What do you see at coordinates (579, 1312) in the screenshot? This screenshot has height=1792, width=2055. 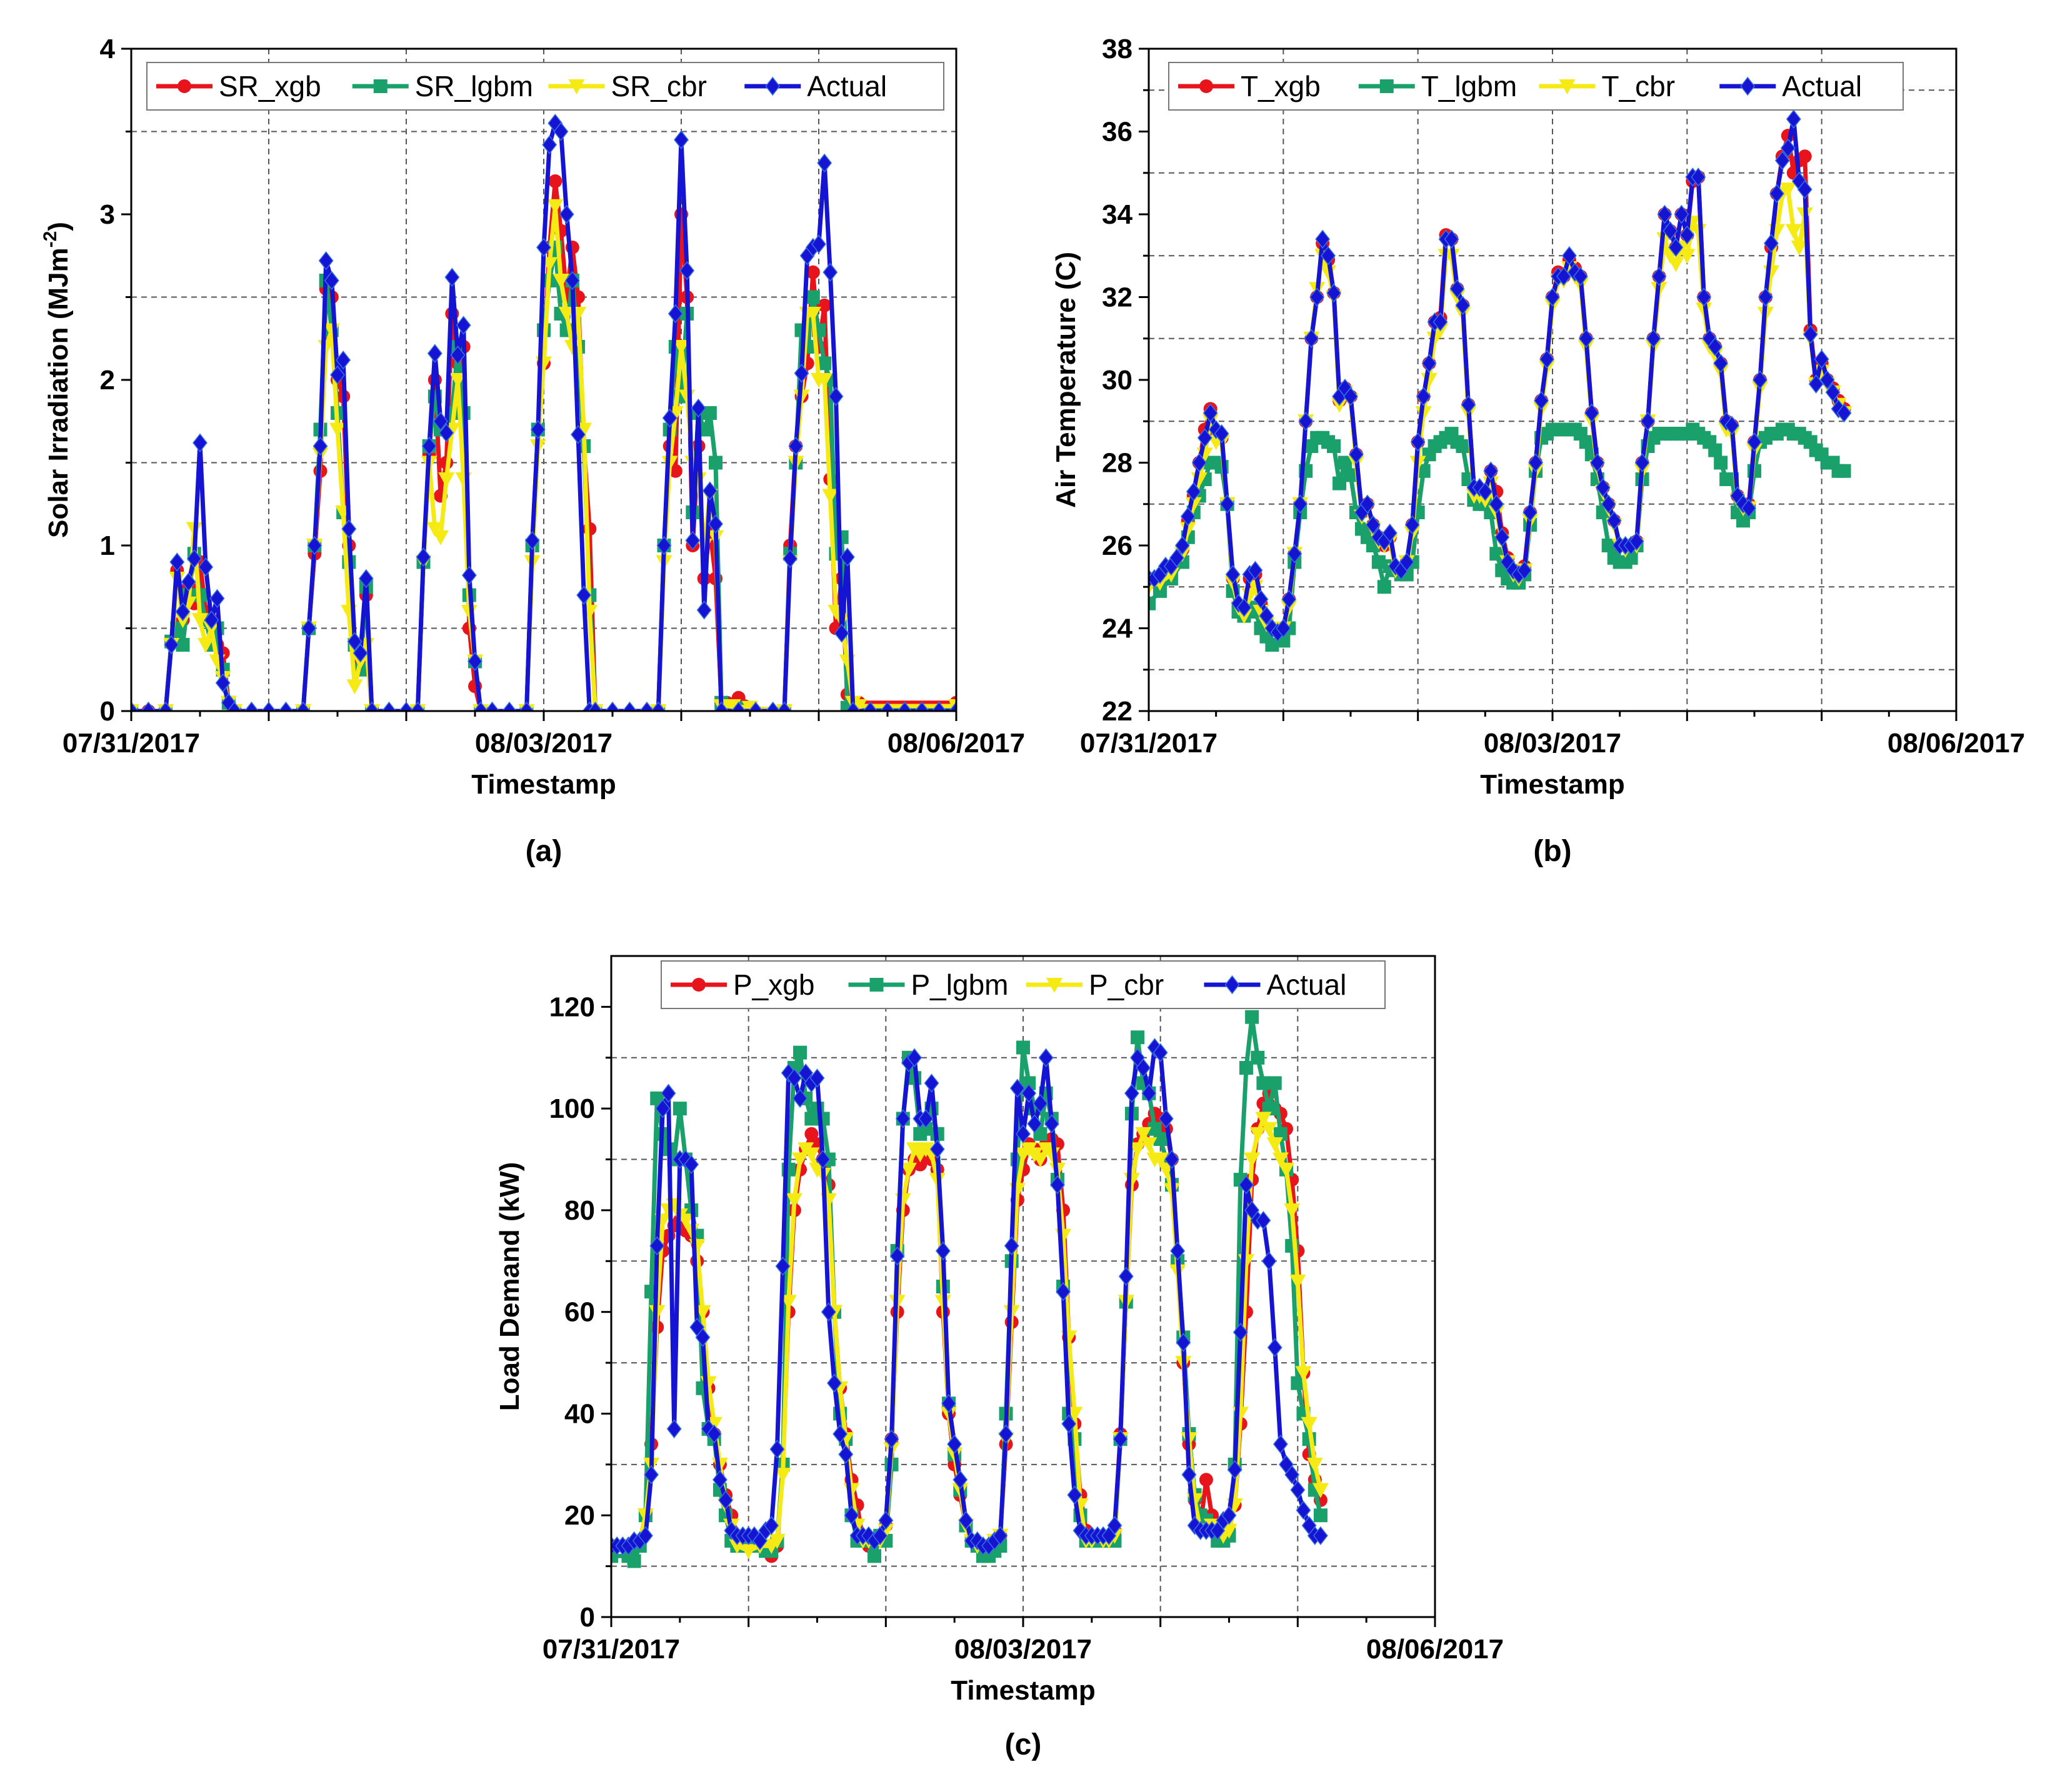 I see `y-tick-label: 60` at bounding box center [579, 1312].